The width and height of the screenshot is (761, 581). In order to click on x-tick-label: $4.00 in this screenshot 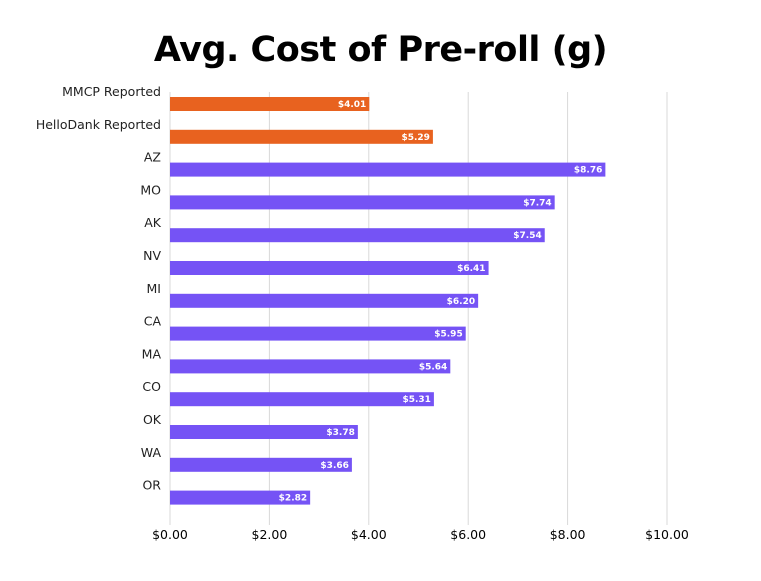, I will do `click(369, 534)`.